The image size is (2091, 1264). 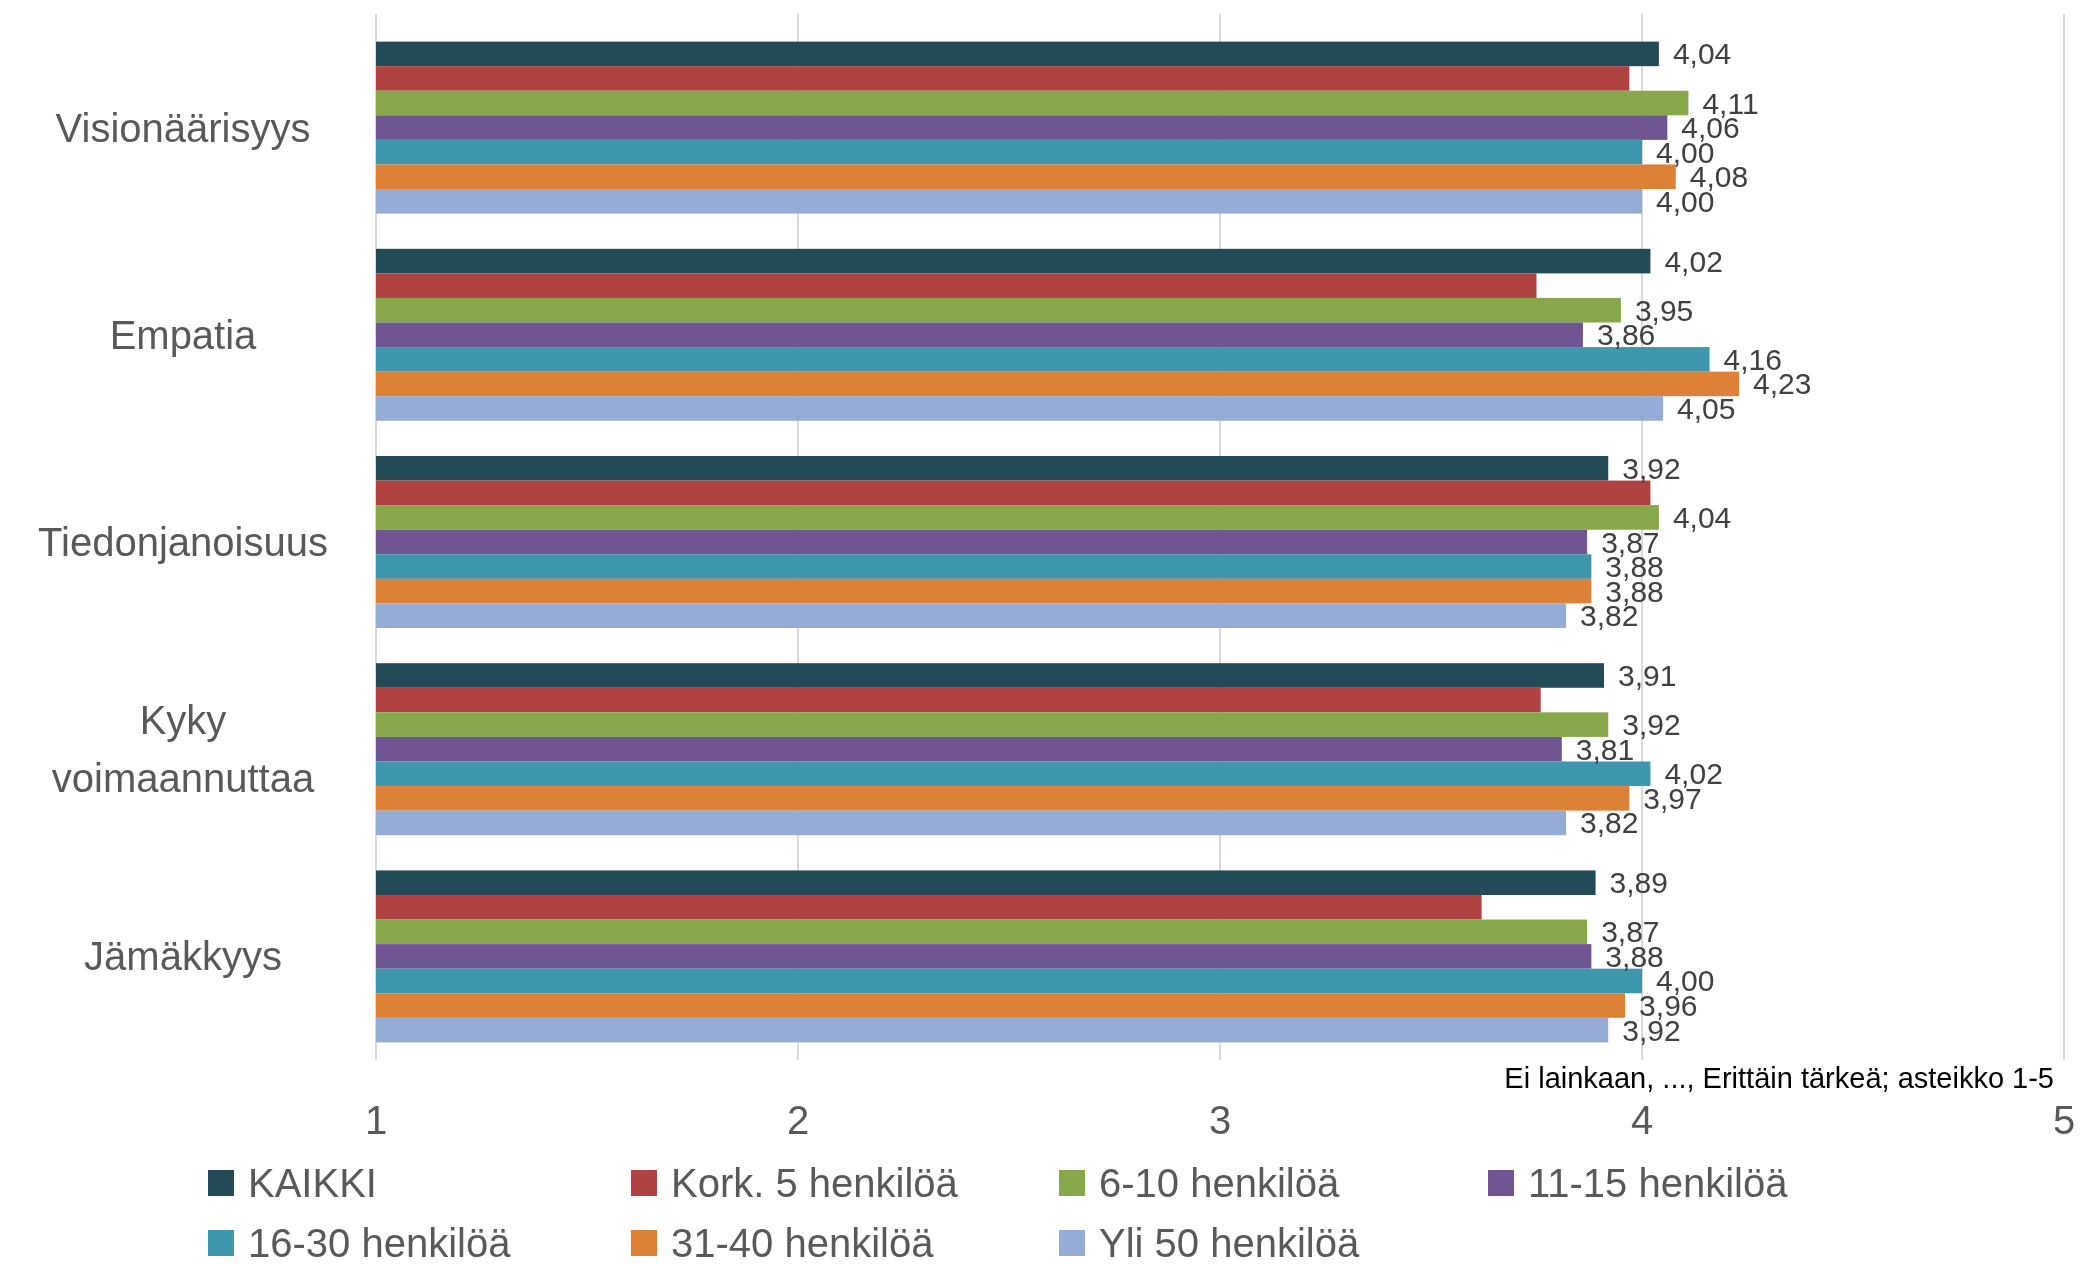 I want to click on y-tick-label: Empatia, so click(x=183, y=334).